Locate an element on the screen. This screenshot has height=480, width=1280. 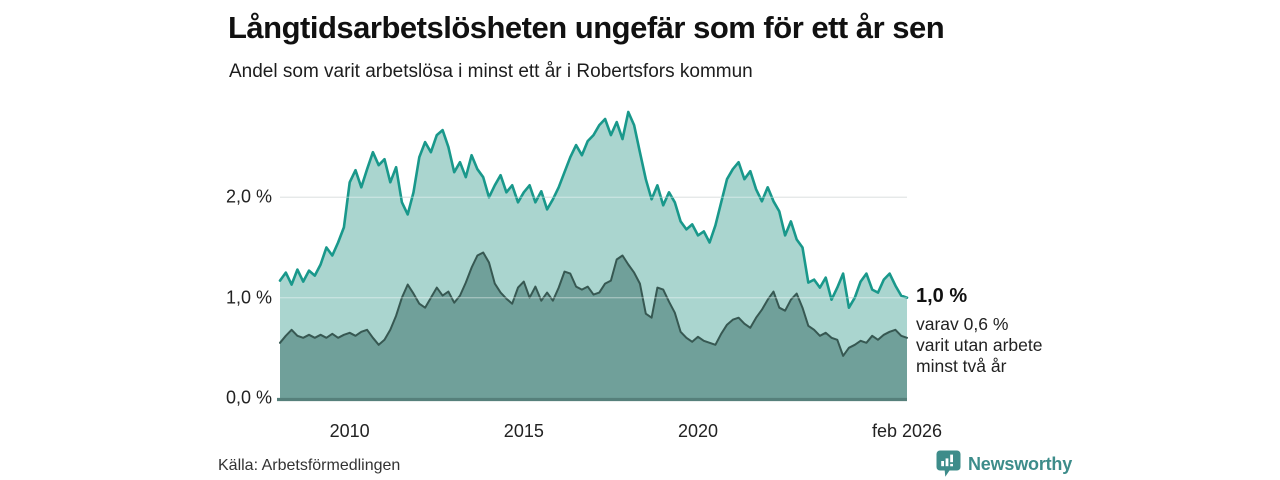
y-tick-label: 2,0 % is located at coordinates (248, 196).